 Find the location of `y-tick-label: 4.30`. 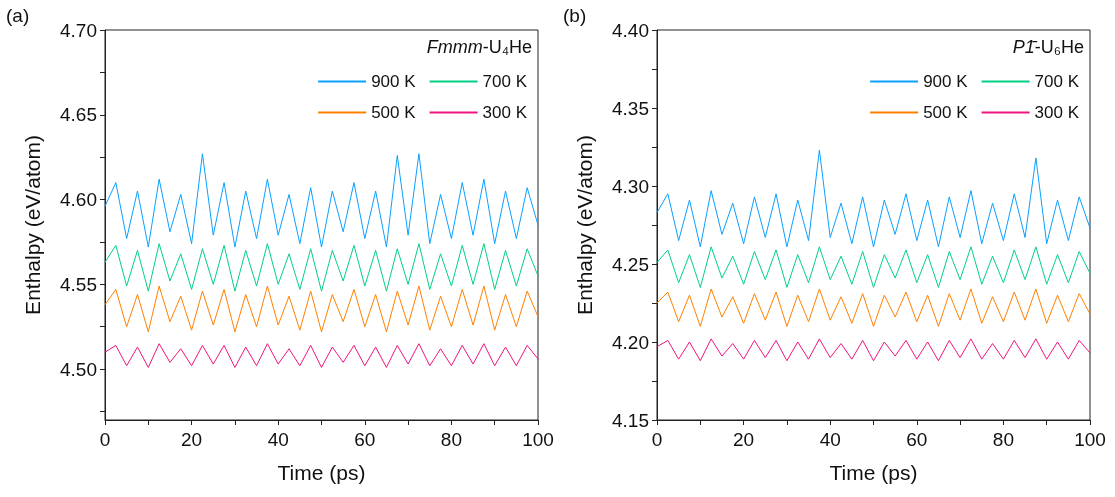

y-tick-label: 4.30 is located at coordinates (630, 186).